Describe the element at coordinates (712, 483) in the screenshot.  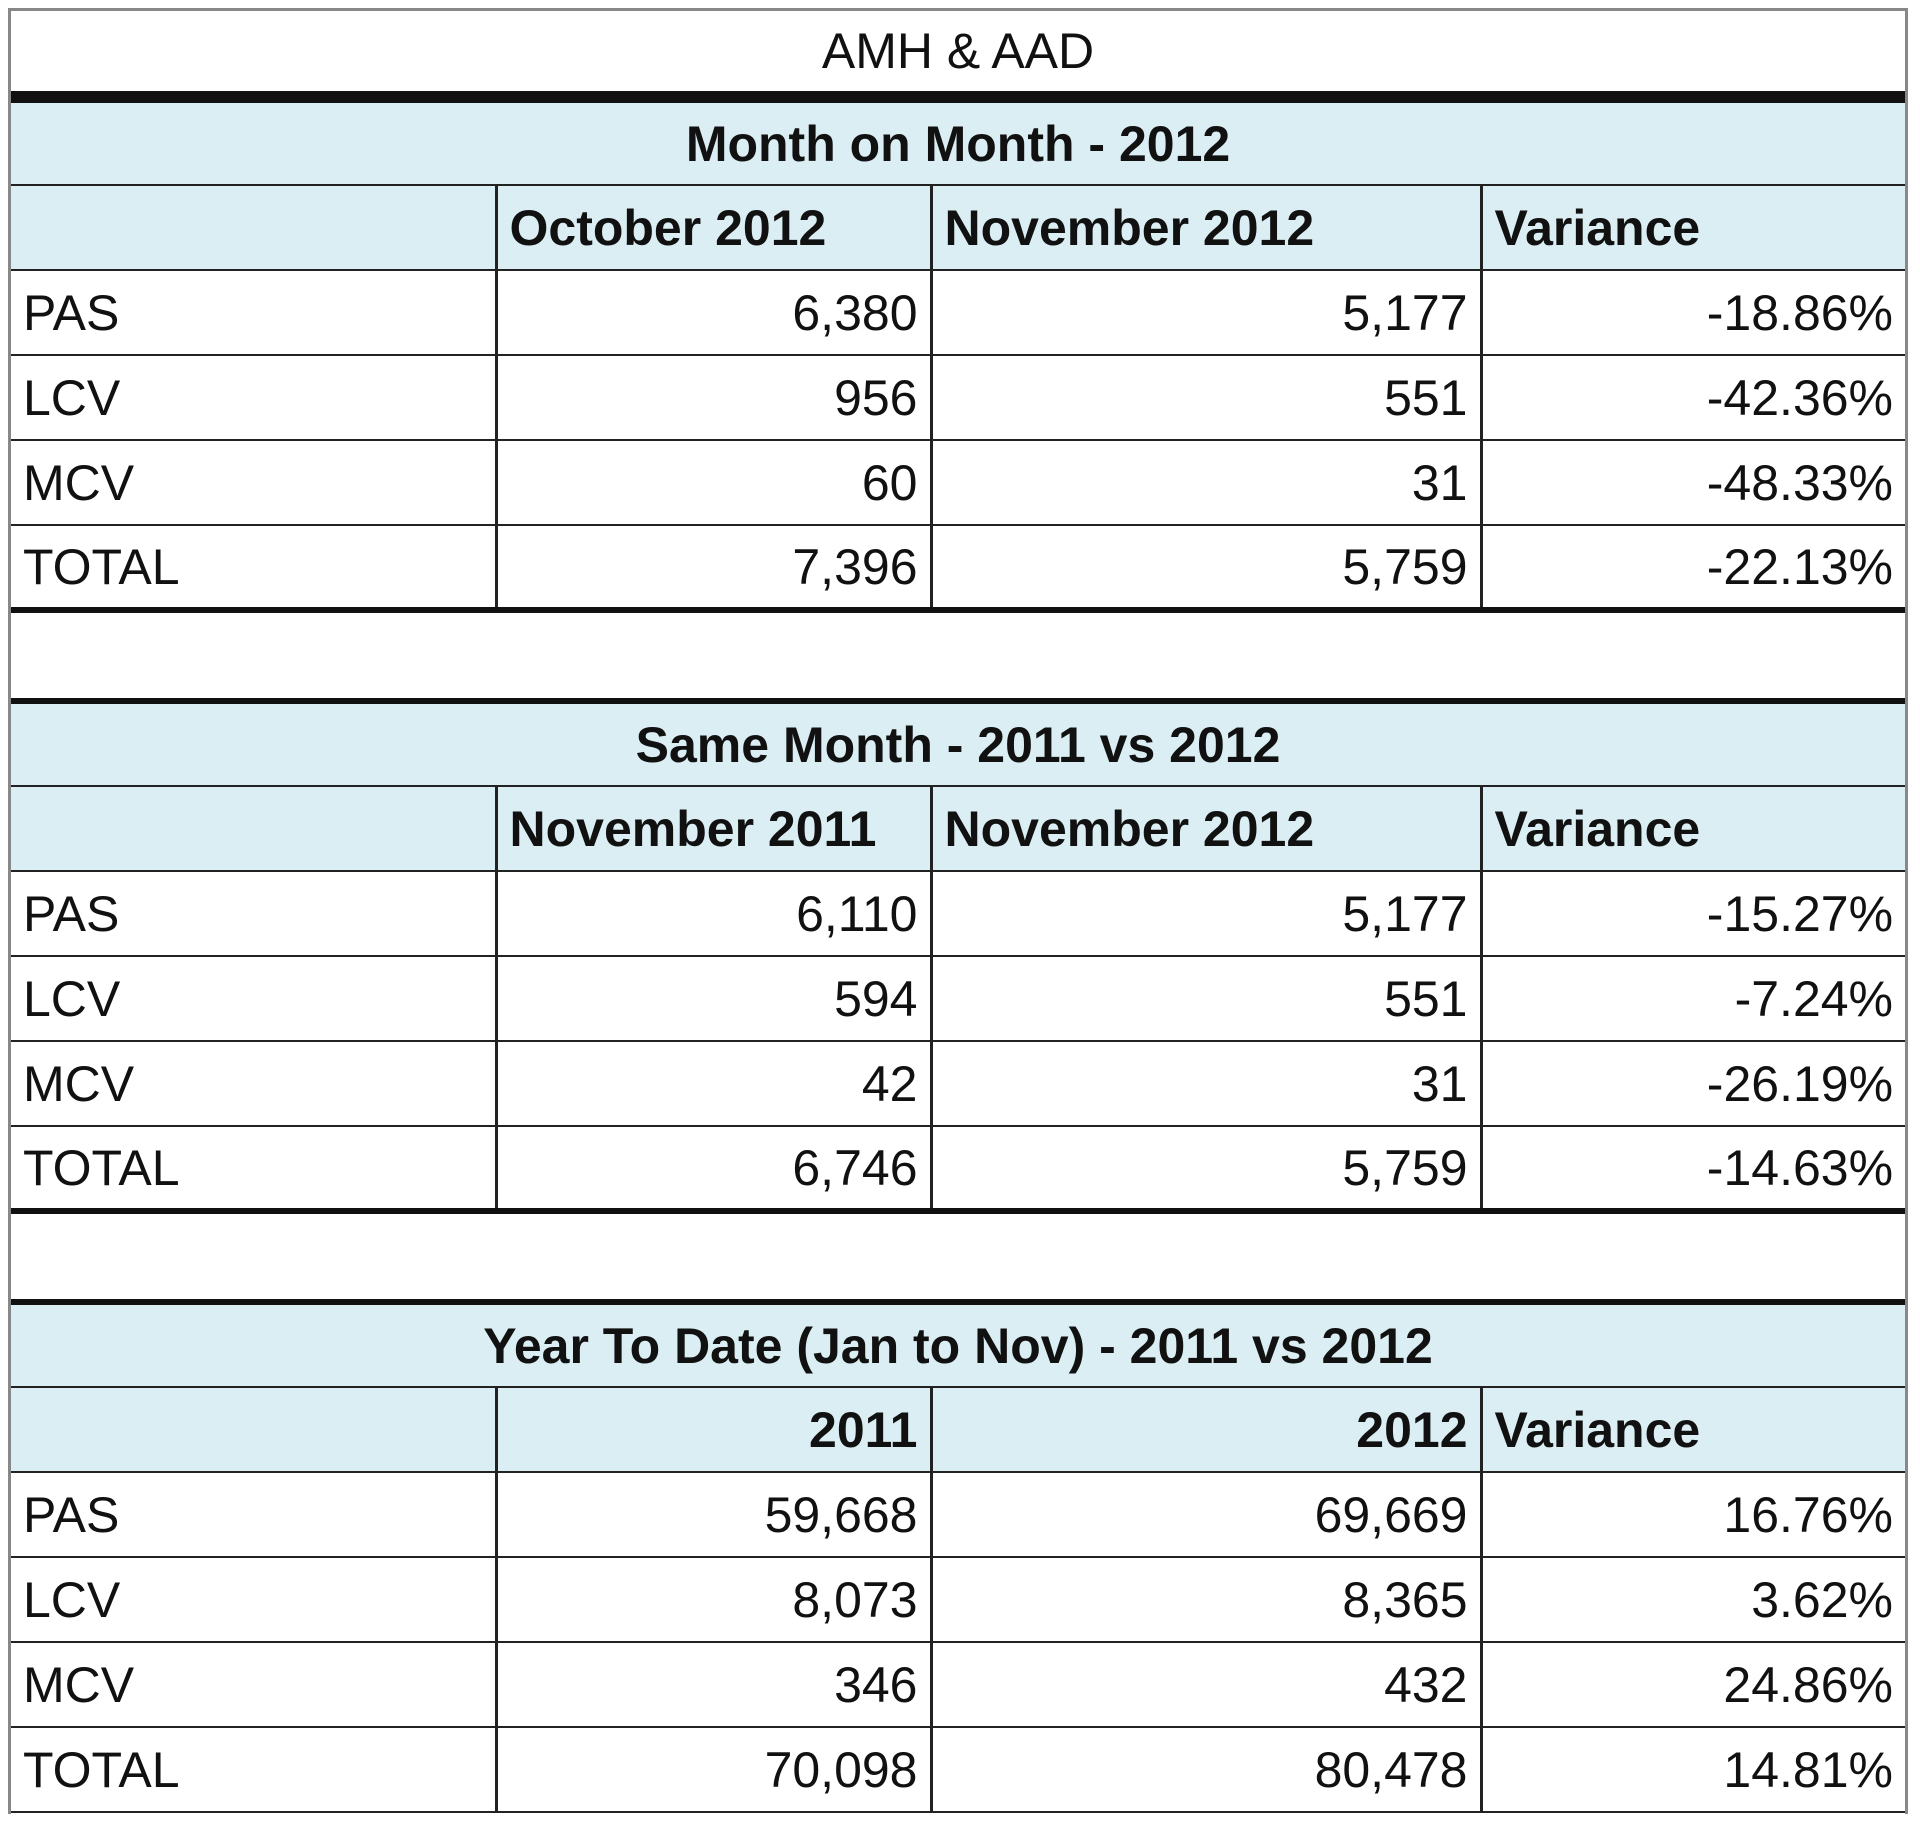
I see `value-period-a: 60` at that location.